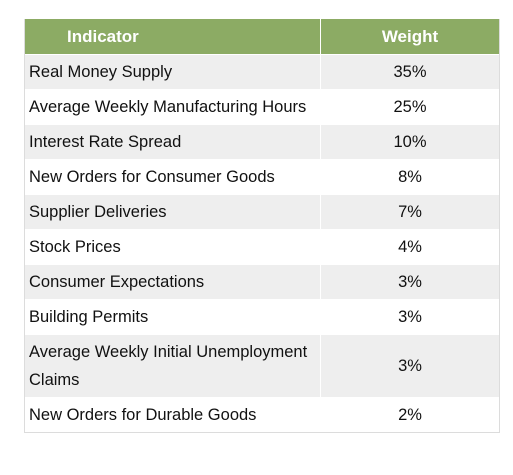  I want to click on cell-indicator: Real Money Supply, so click(172, 71).